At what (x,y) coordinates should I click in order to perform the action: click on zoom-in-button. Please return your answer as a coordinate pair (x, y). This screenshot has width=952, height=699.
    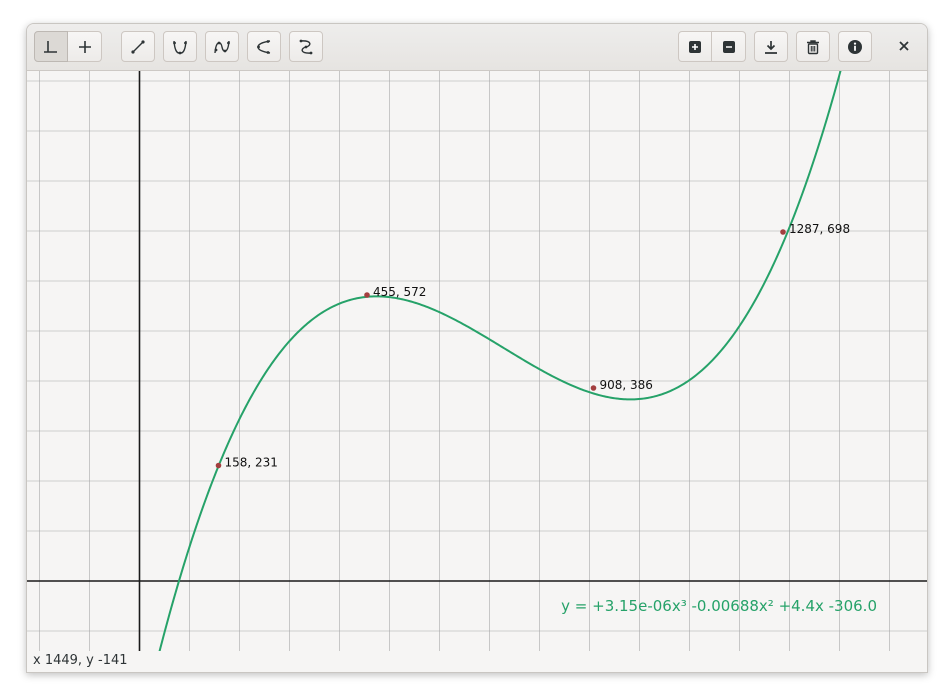
    Looking at the image, I should click on (695, 46).